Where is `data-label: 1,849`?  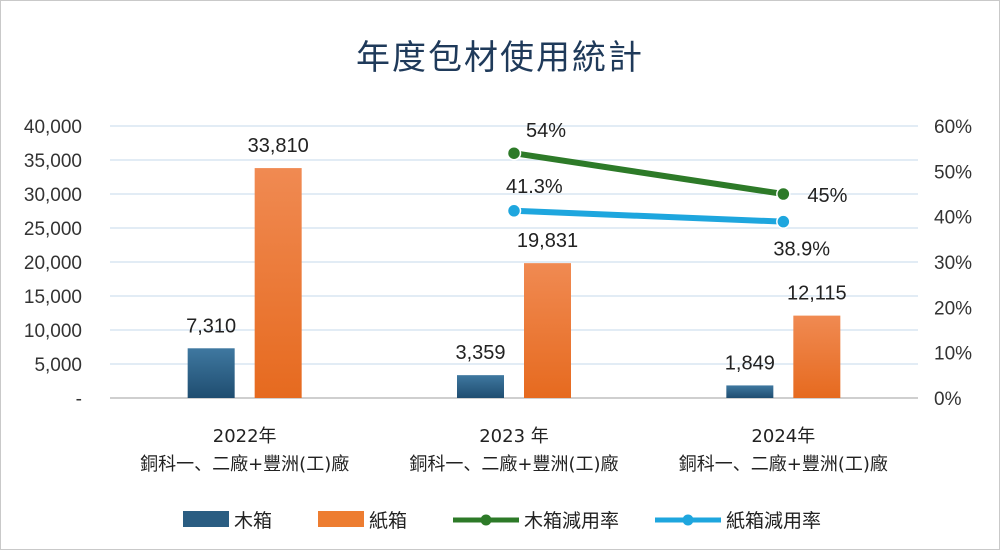
data-label: 1,849 is located at coordinates (750, 363).